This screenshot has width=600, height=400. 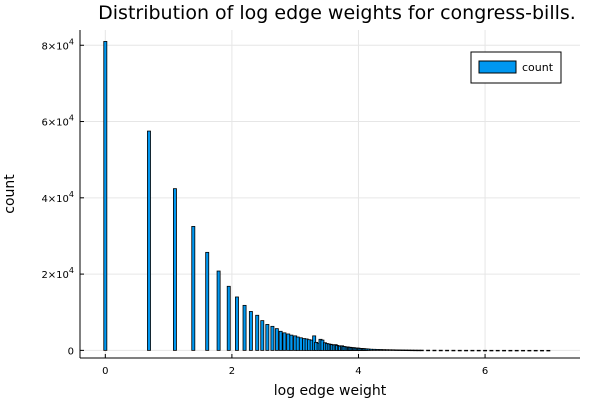 What do you see at coordinates (330, 391) in the screenshot?
I see `x-axis-label: log edge weight` at bounding box center [330, 391].